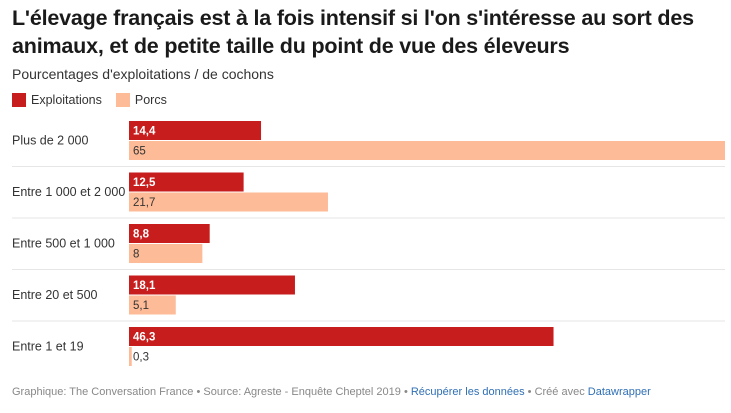 The image size is (731, 413). I want to click on data-label-porcs: 0,3, so click(141, 358).